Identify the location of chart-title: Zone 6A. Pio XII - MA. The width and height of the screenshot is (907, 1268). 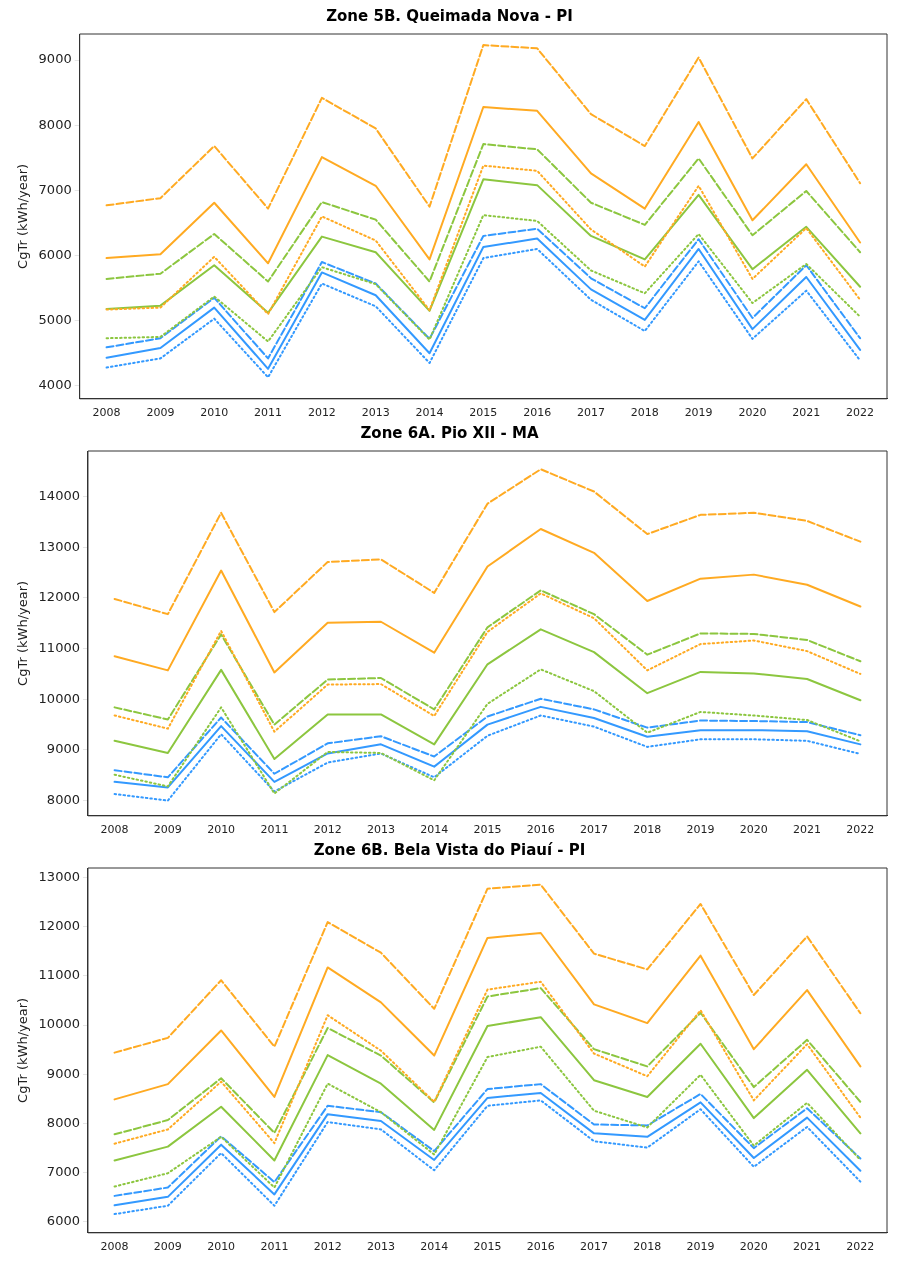
(449, 432).